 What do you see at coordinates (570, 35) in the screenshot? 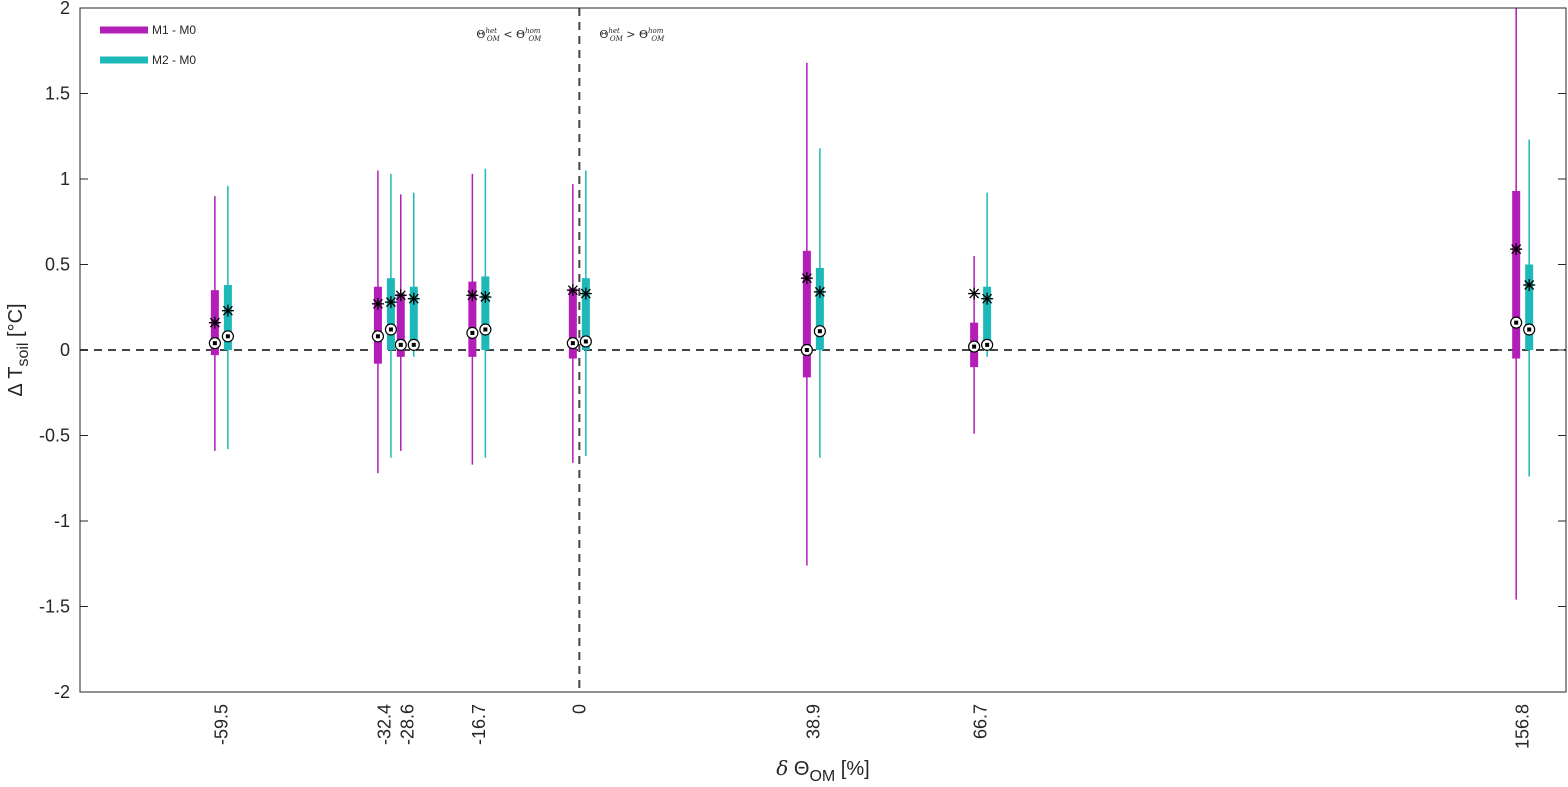
I see `annotations: Θhet OM < Θhom OM Θhet OM > Θhom OM` at bounding box center [570, 35].